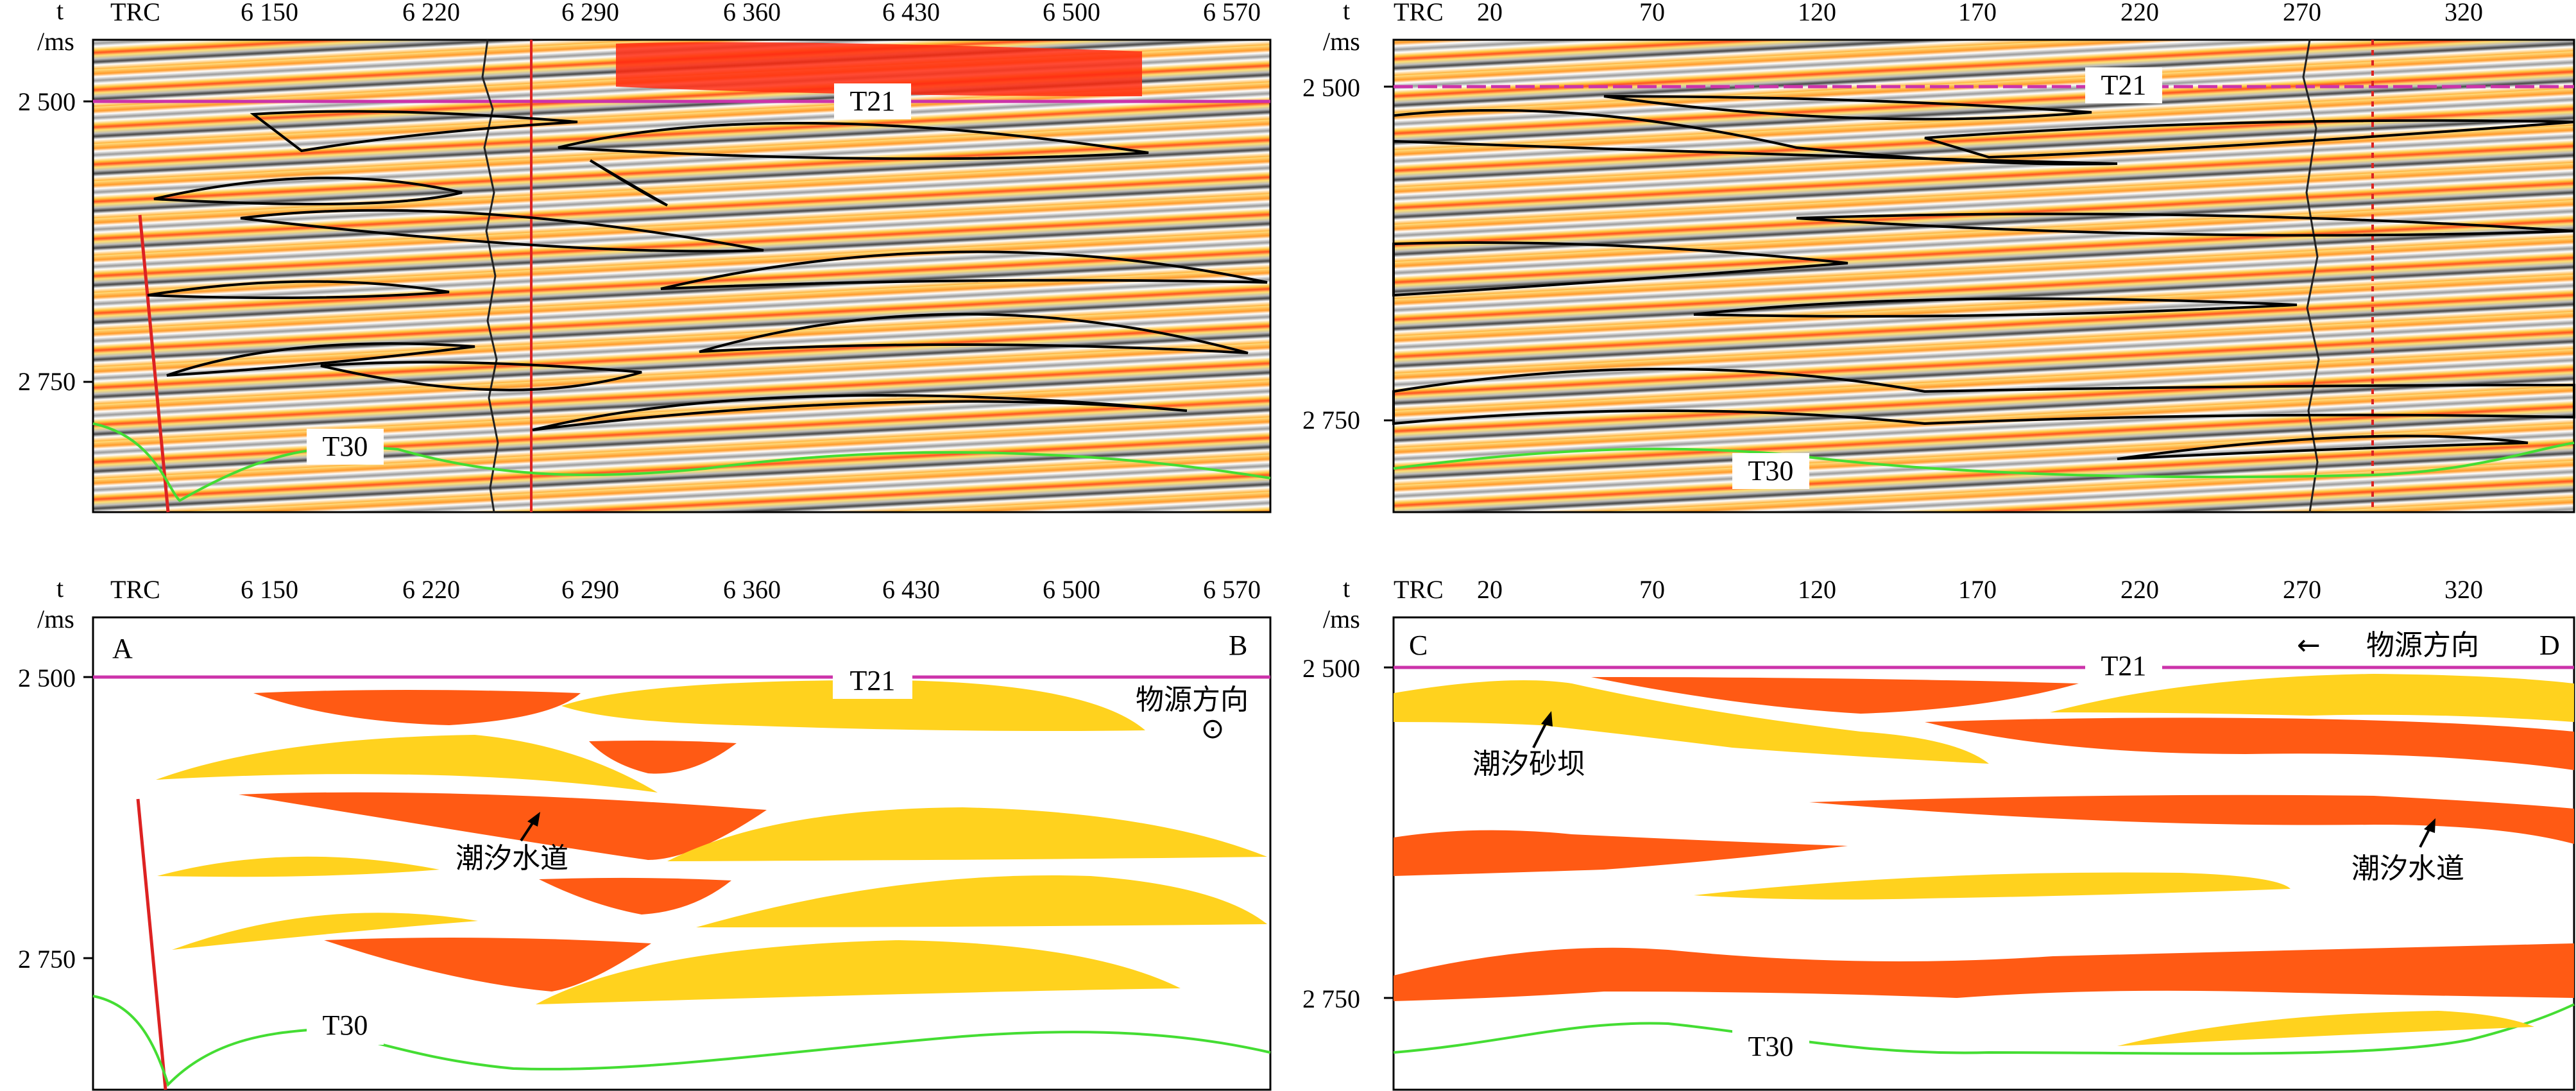 This screenshot has width=2576, height=1091. Describe the element at coordinates (2309, 645) in the screenshot. I see `left-arrow: ←` at that location.